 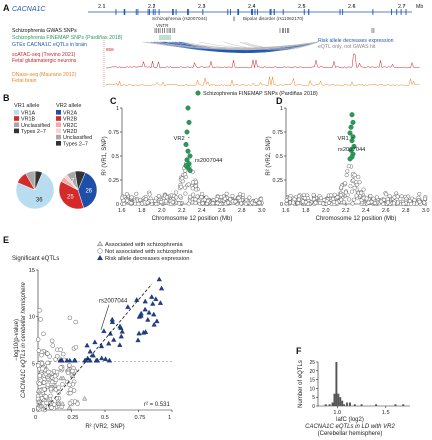 I want to click on x-tick-label: 2.6, so click(x=222, y=211).